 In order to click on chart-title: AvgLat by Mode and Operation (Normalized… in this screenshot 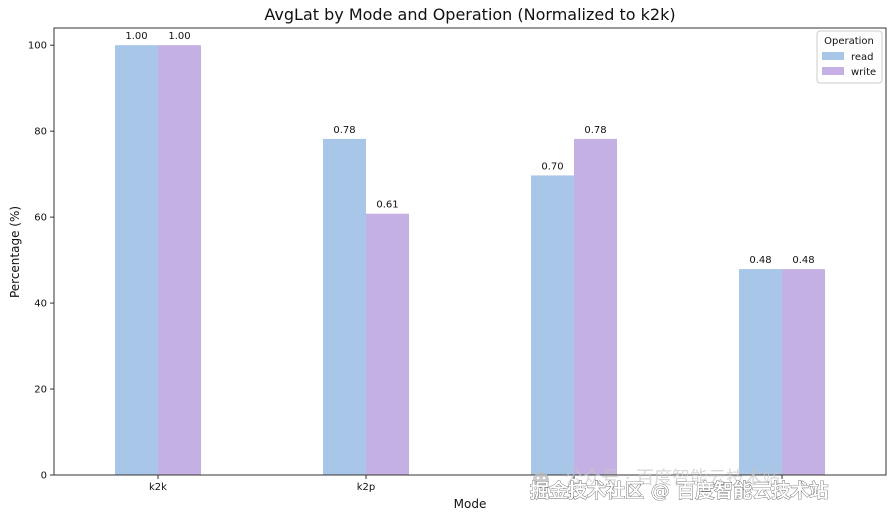, I will do `click(469, 14)`.